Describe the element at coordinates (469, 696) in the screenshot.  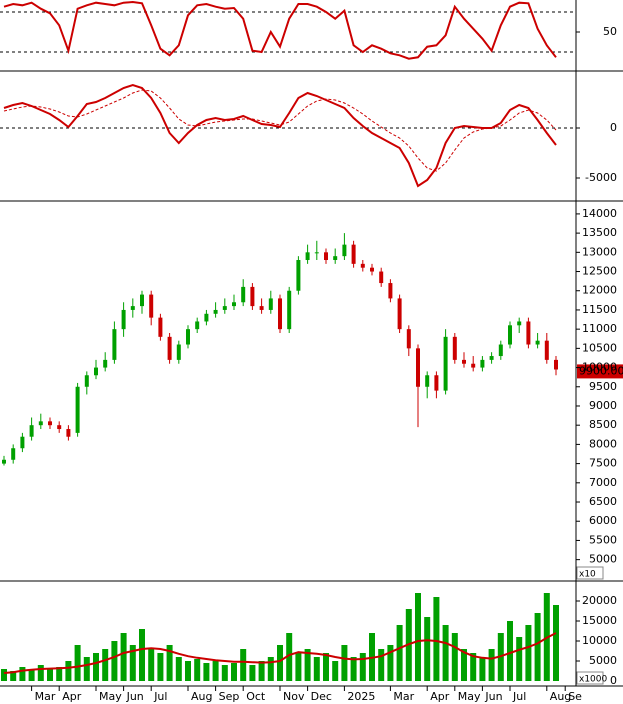
I see `x-tick-label: May` at that location.